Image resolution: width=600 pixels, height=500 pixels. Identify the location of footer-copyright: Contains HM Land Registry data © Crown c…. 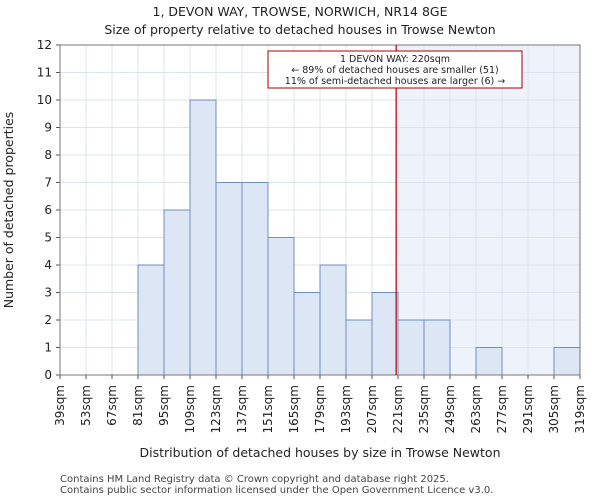
(254, 479).